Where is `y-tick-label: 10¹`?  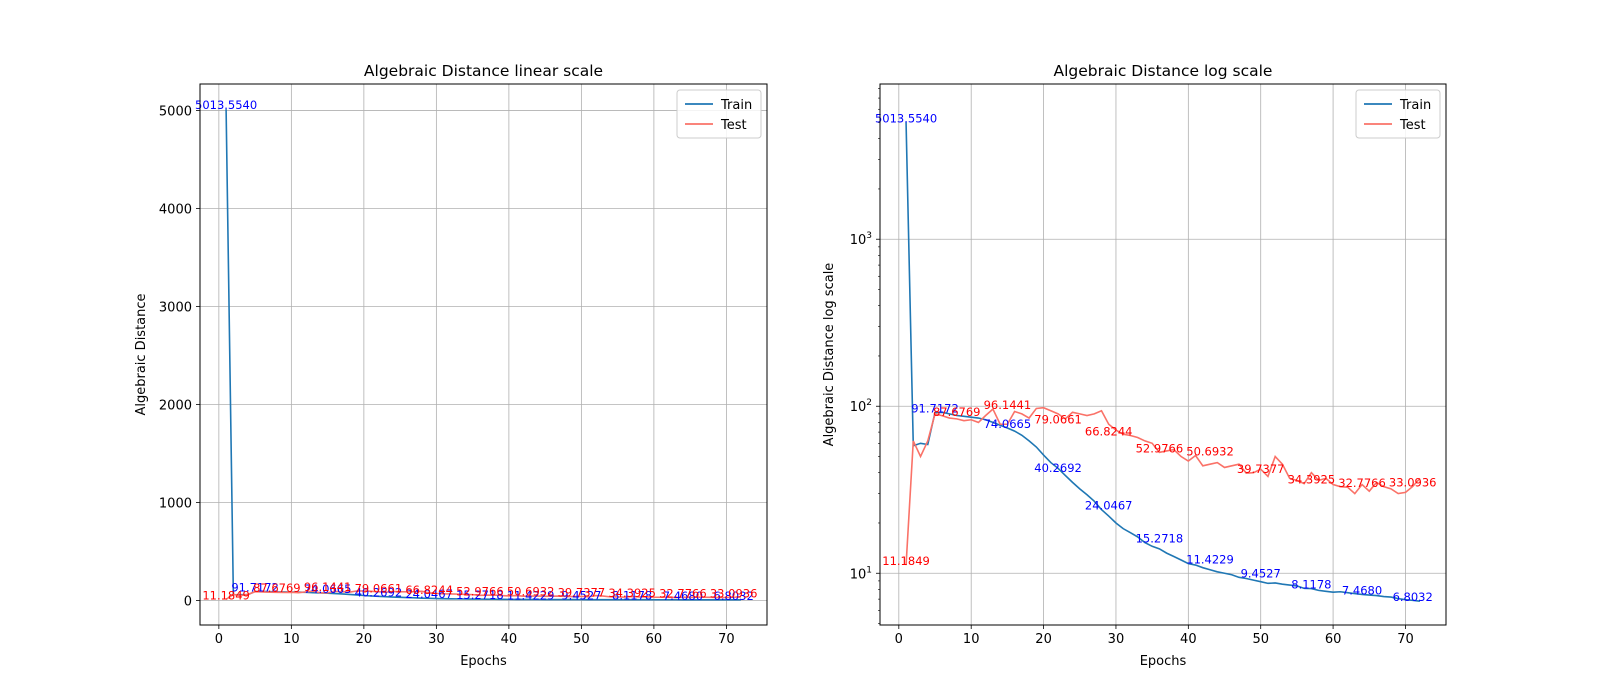
y-tick-label: 10¹ is located at coordinates (861, 573).